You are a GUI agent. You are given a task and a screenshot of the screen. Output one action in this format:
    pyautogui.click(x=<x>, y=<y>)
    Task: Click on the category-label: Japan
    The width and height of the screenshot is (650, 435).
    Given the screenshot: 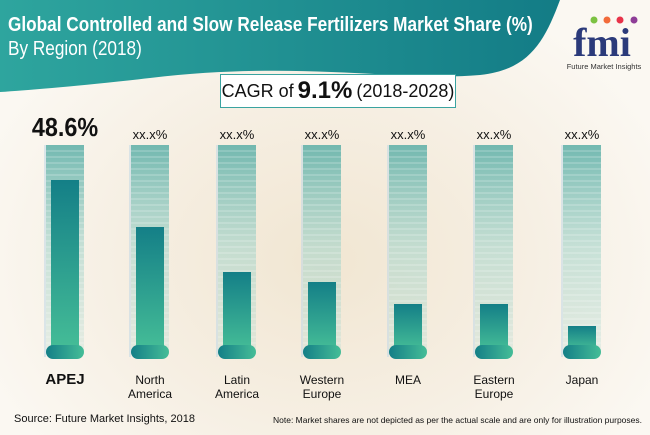 What is the action you would take?
    pyautogui.click(x=582, y=380)
    